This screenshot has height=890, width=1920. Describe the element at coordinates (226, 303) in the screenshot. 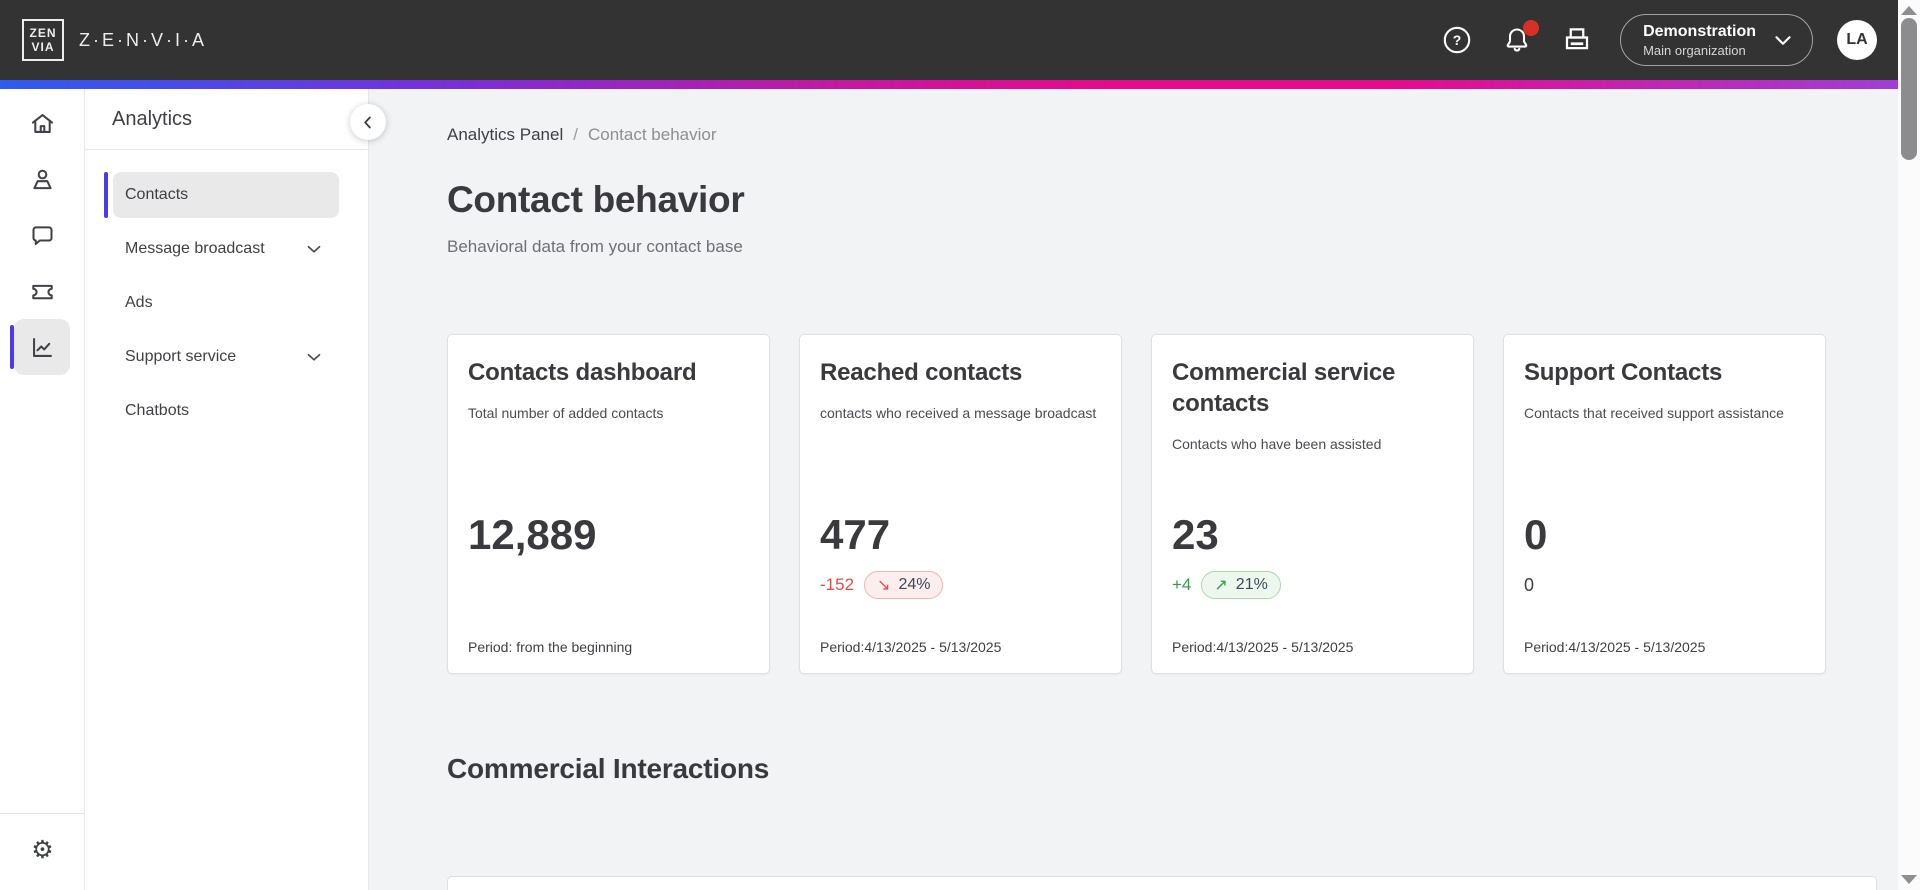

I see `sidebar-item-ads: Ads` at that location.